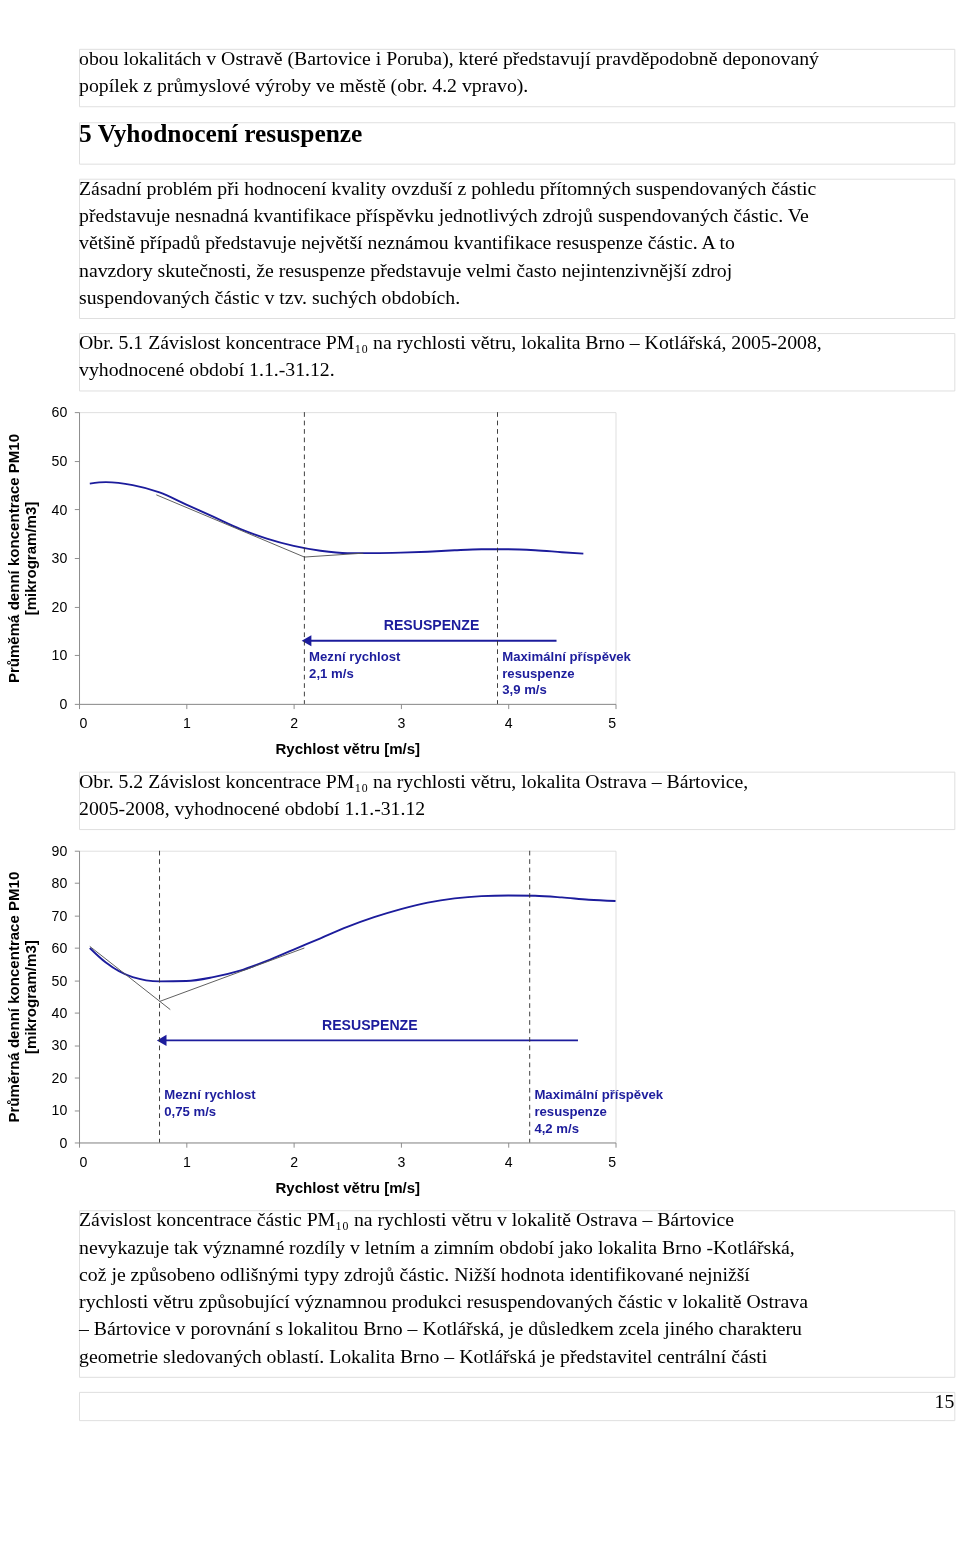 The width and height of the screenshot is (960, 1543). Describe the element at coordinates (210, 1103) in the screenshot. I see `ref-line-label: Mezní rychlost 0,75 m/s` at that location.